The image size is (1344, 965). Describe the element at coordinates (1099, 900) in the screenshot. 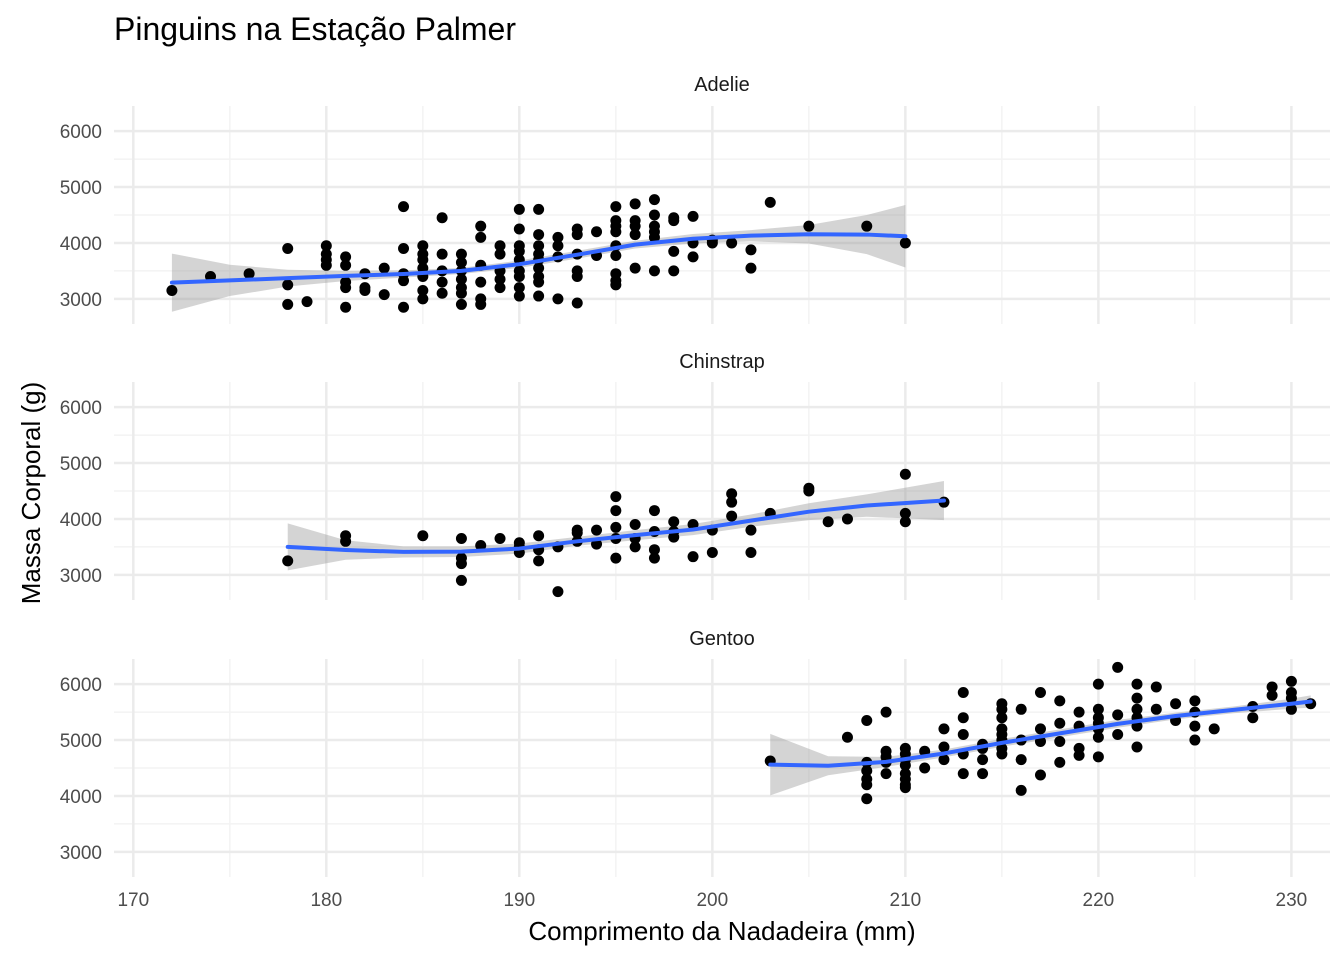

I see `x-tick-label: 220` at that location.